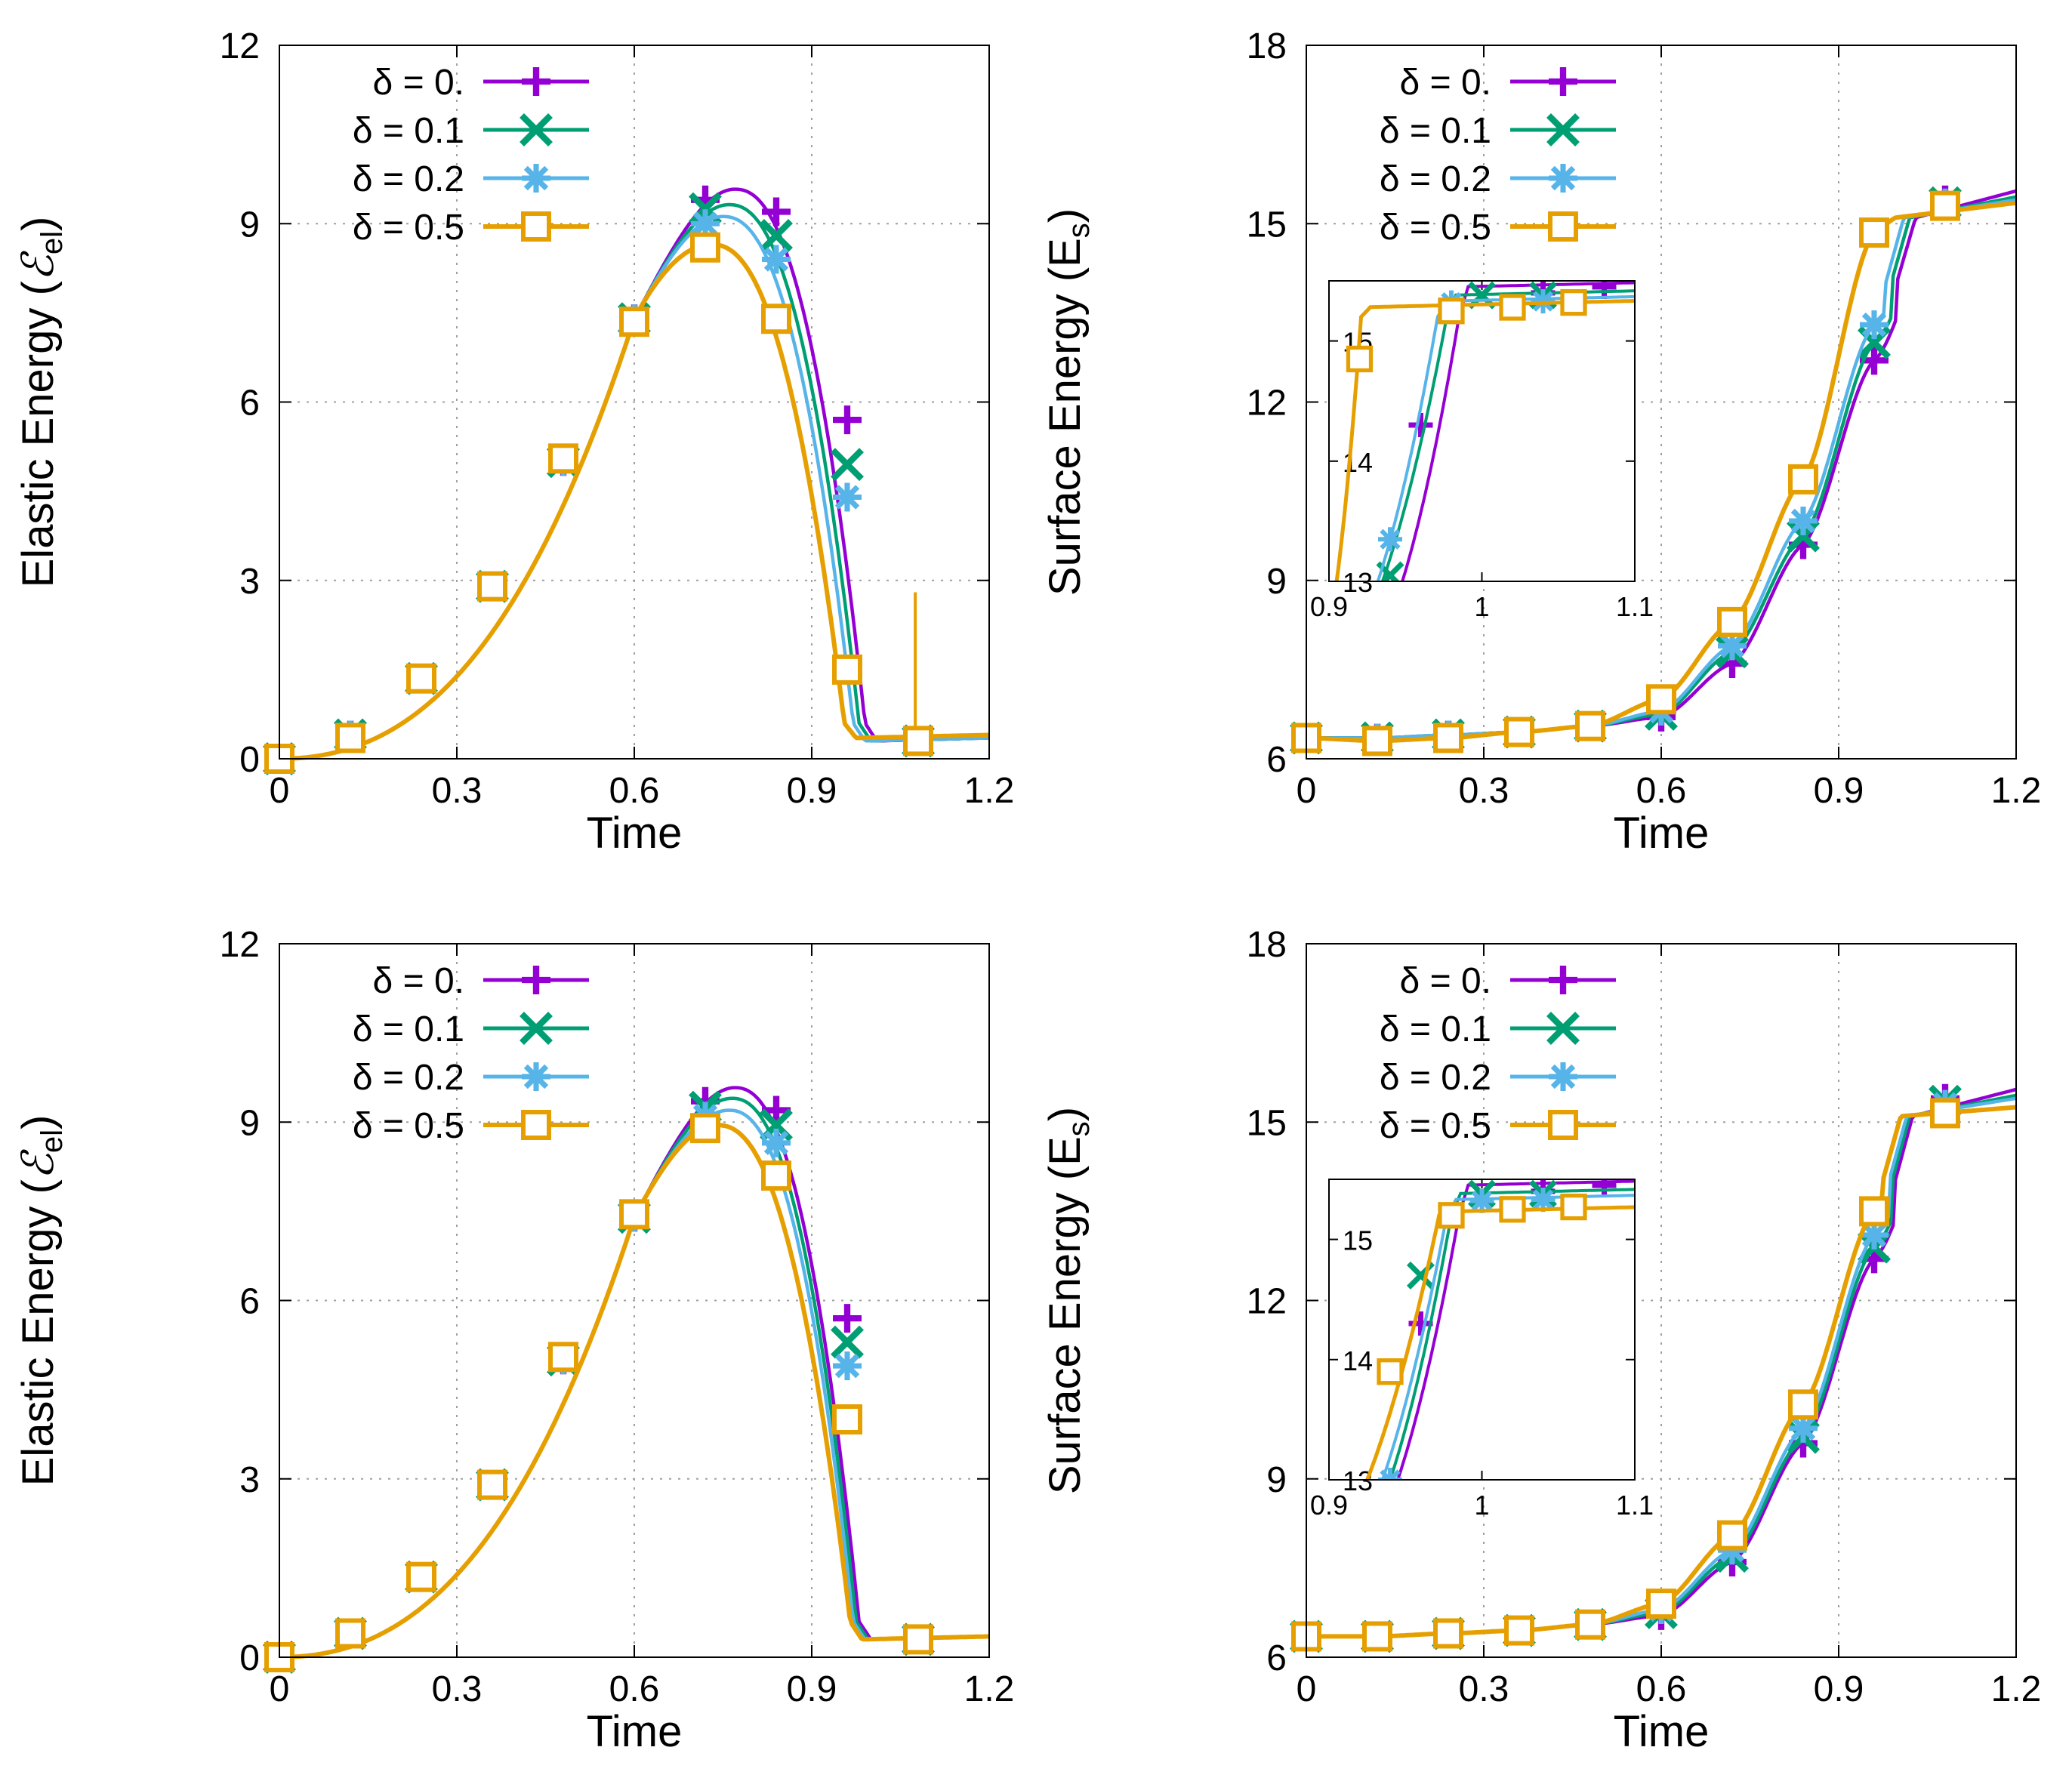  I want to click on inset-y-tick-label: 13, so click(1358, 582).